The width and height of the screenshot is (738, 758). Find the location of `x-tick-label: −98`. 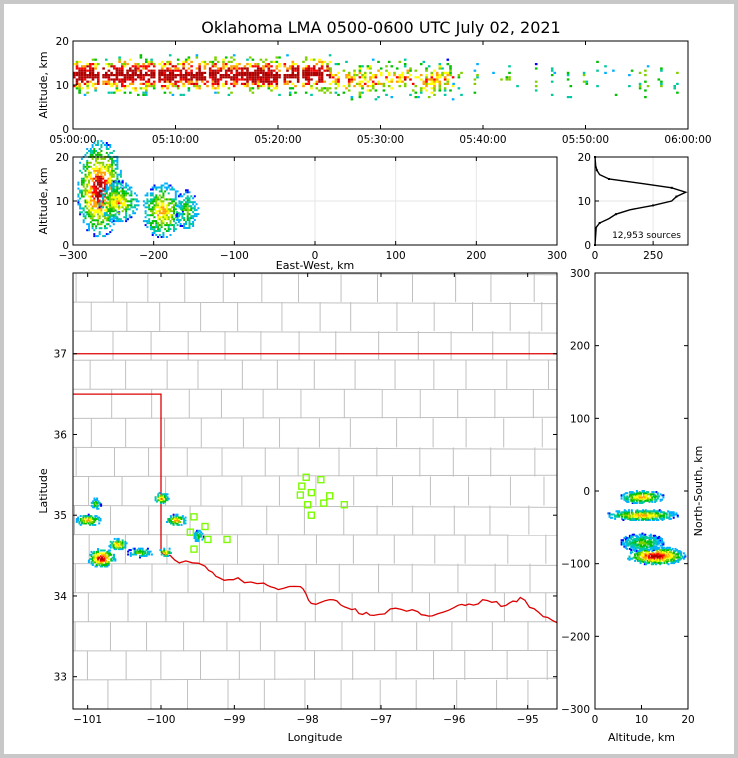

x-tick-label: −98 is located at coordinates (308, 720).